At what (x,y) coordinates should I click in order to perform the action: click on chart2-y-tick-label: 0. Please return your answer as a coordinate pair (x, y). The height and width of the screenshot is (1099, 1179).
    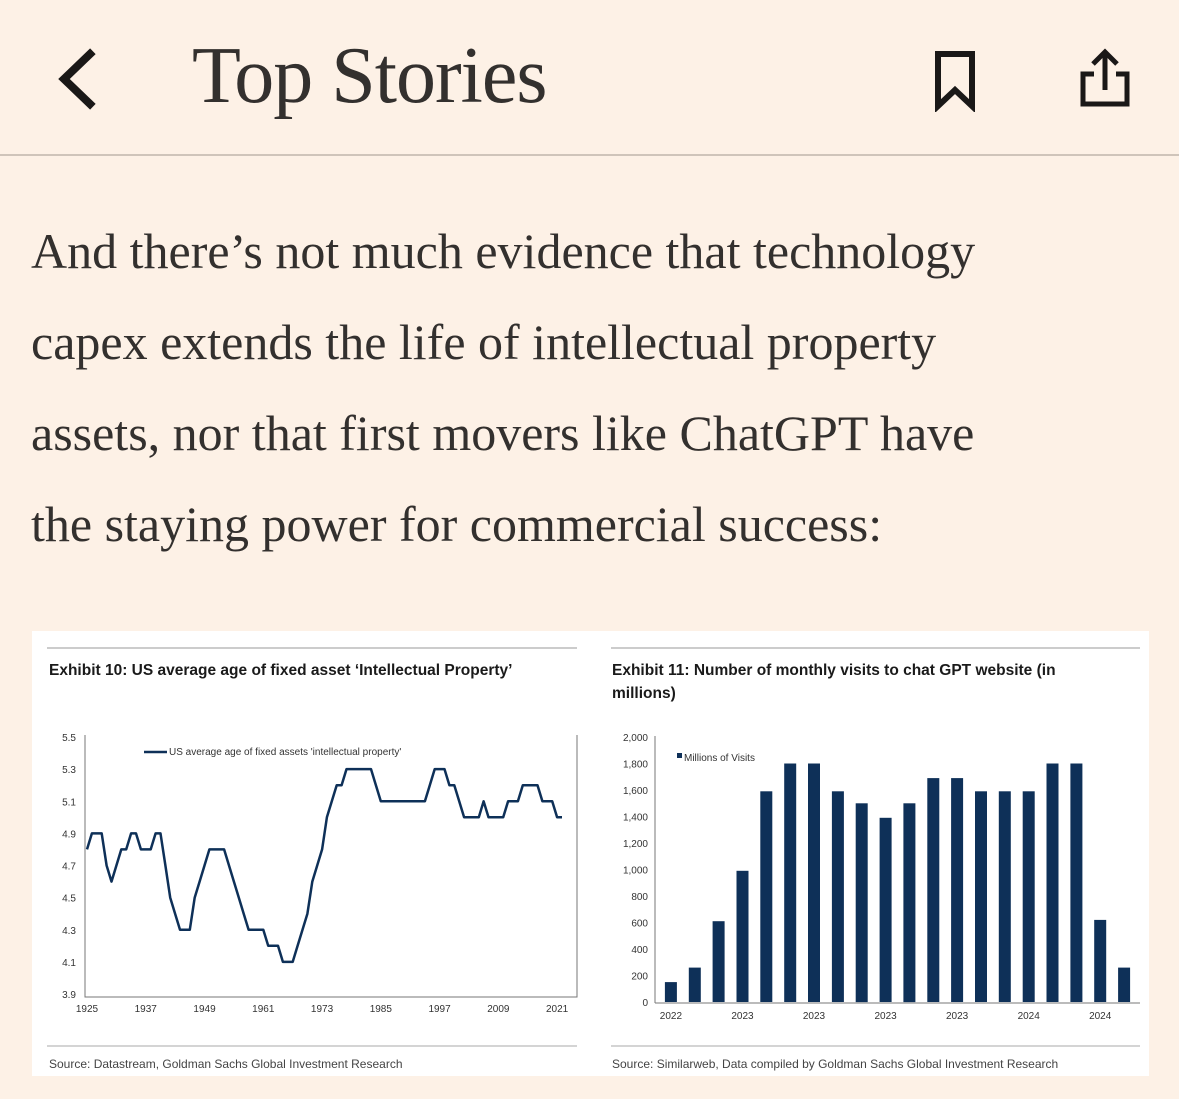
    Looking at the image, I should click on (645, 1003).